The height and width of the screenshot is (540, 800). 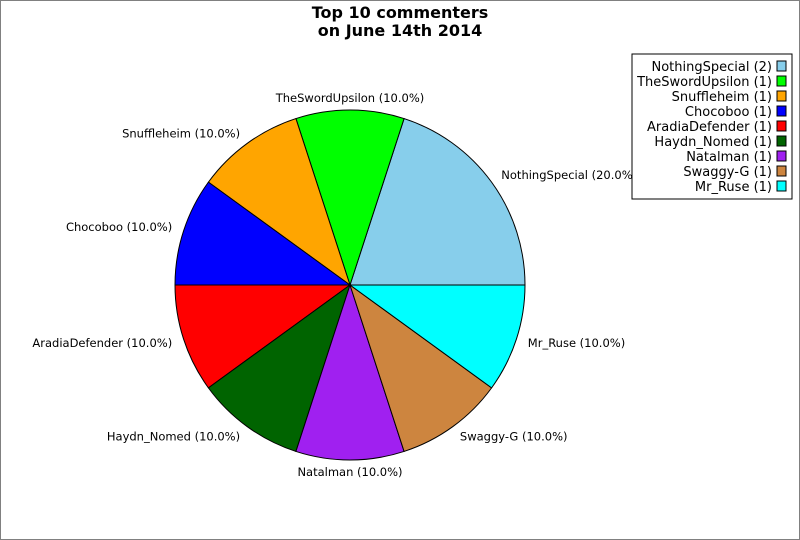 What do you see at coordinates (781, 126) in the screenshot?
I see `legend-swatch-aradiadefender` at bounding box center [781, 126].